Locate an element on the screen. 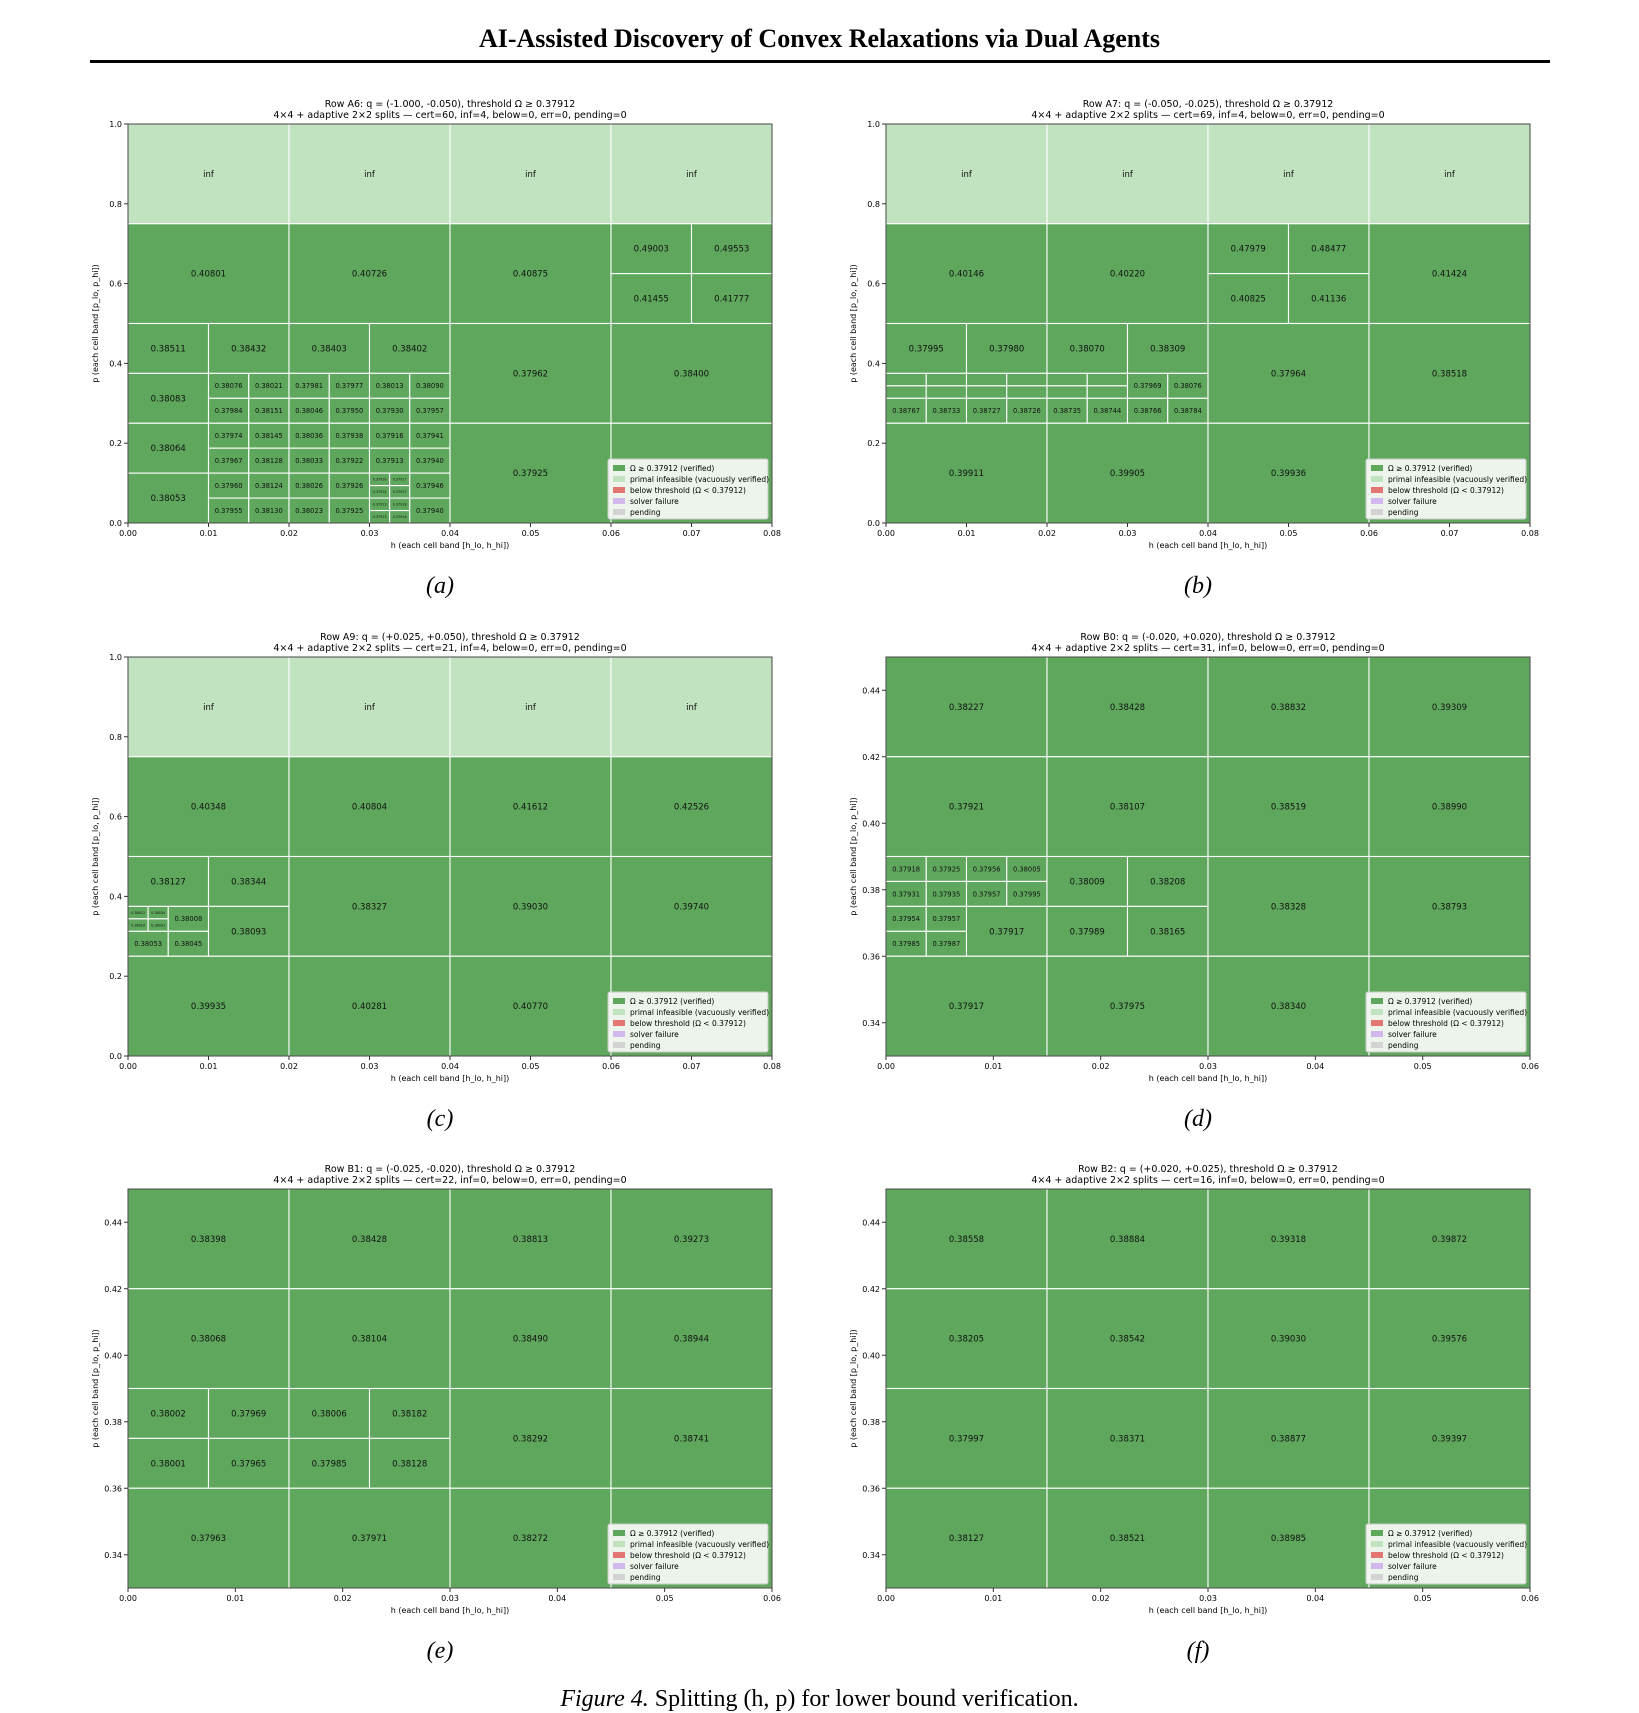 This screenshot has width=1639, height=1713. x-tick-label: 0.08 is located at coordinates (1530, 533).